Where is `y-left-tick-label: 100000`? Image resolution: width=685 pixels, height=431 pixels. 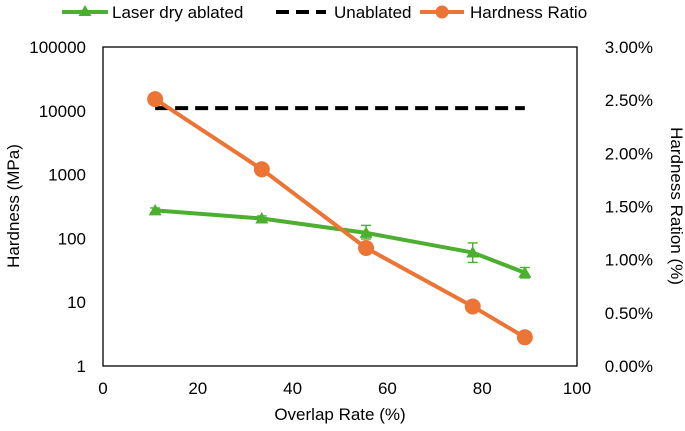 y-left-tick-label: 100000 is located at coordinates (57, 47).